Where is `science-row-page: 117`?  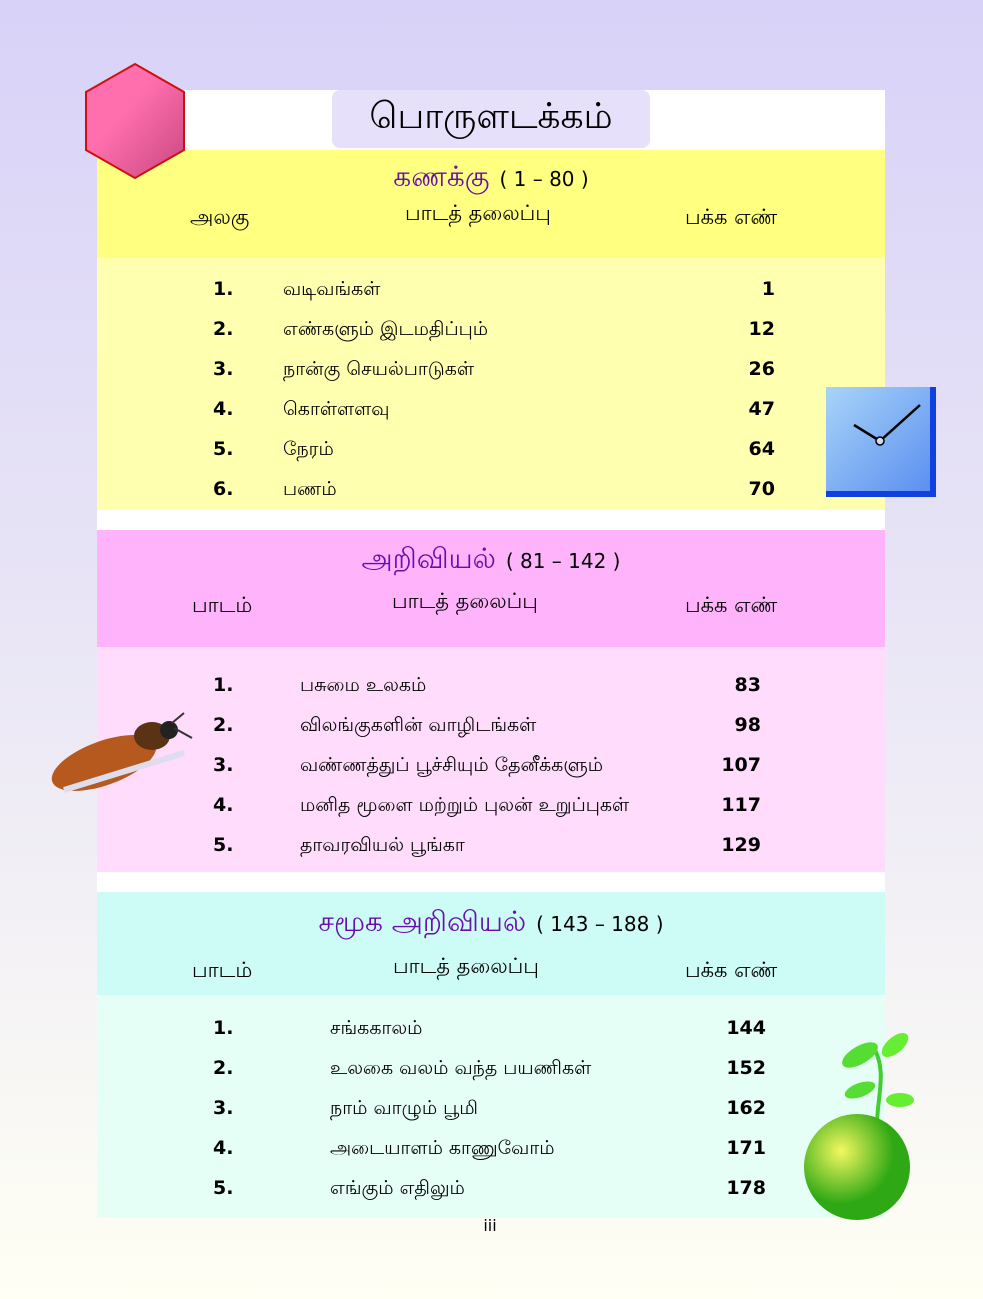 science-row-page: 117 is located at coordinates (741, 805).